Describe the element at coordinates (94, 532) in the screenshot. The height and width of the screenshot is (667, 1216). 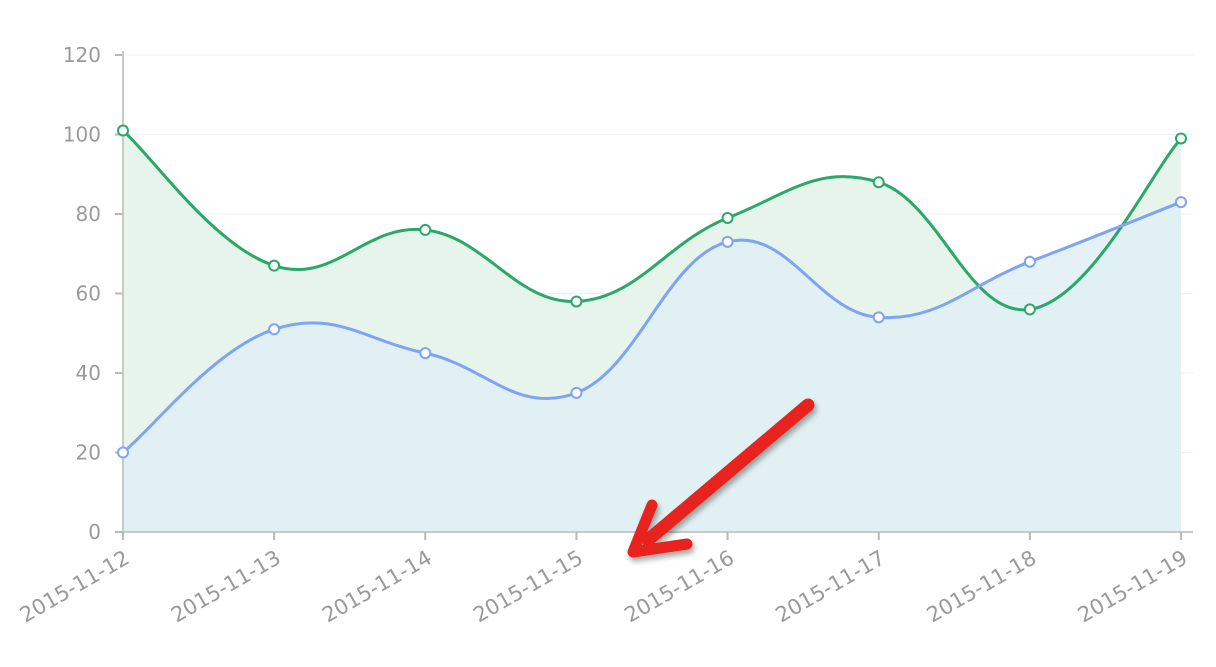
I see `y-tick-label: 0` at that location.